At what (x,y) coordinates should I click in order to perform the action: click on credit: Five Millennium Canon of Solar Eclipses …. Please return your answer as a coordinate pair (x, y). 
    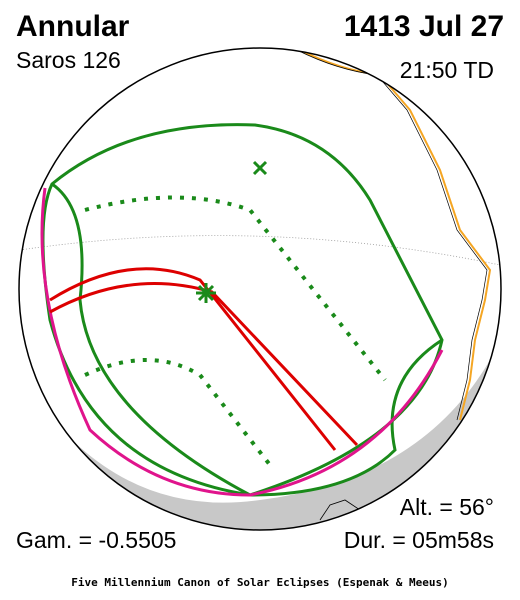
    Looking at the image, I should click on (260, 582).